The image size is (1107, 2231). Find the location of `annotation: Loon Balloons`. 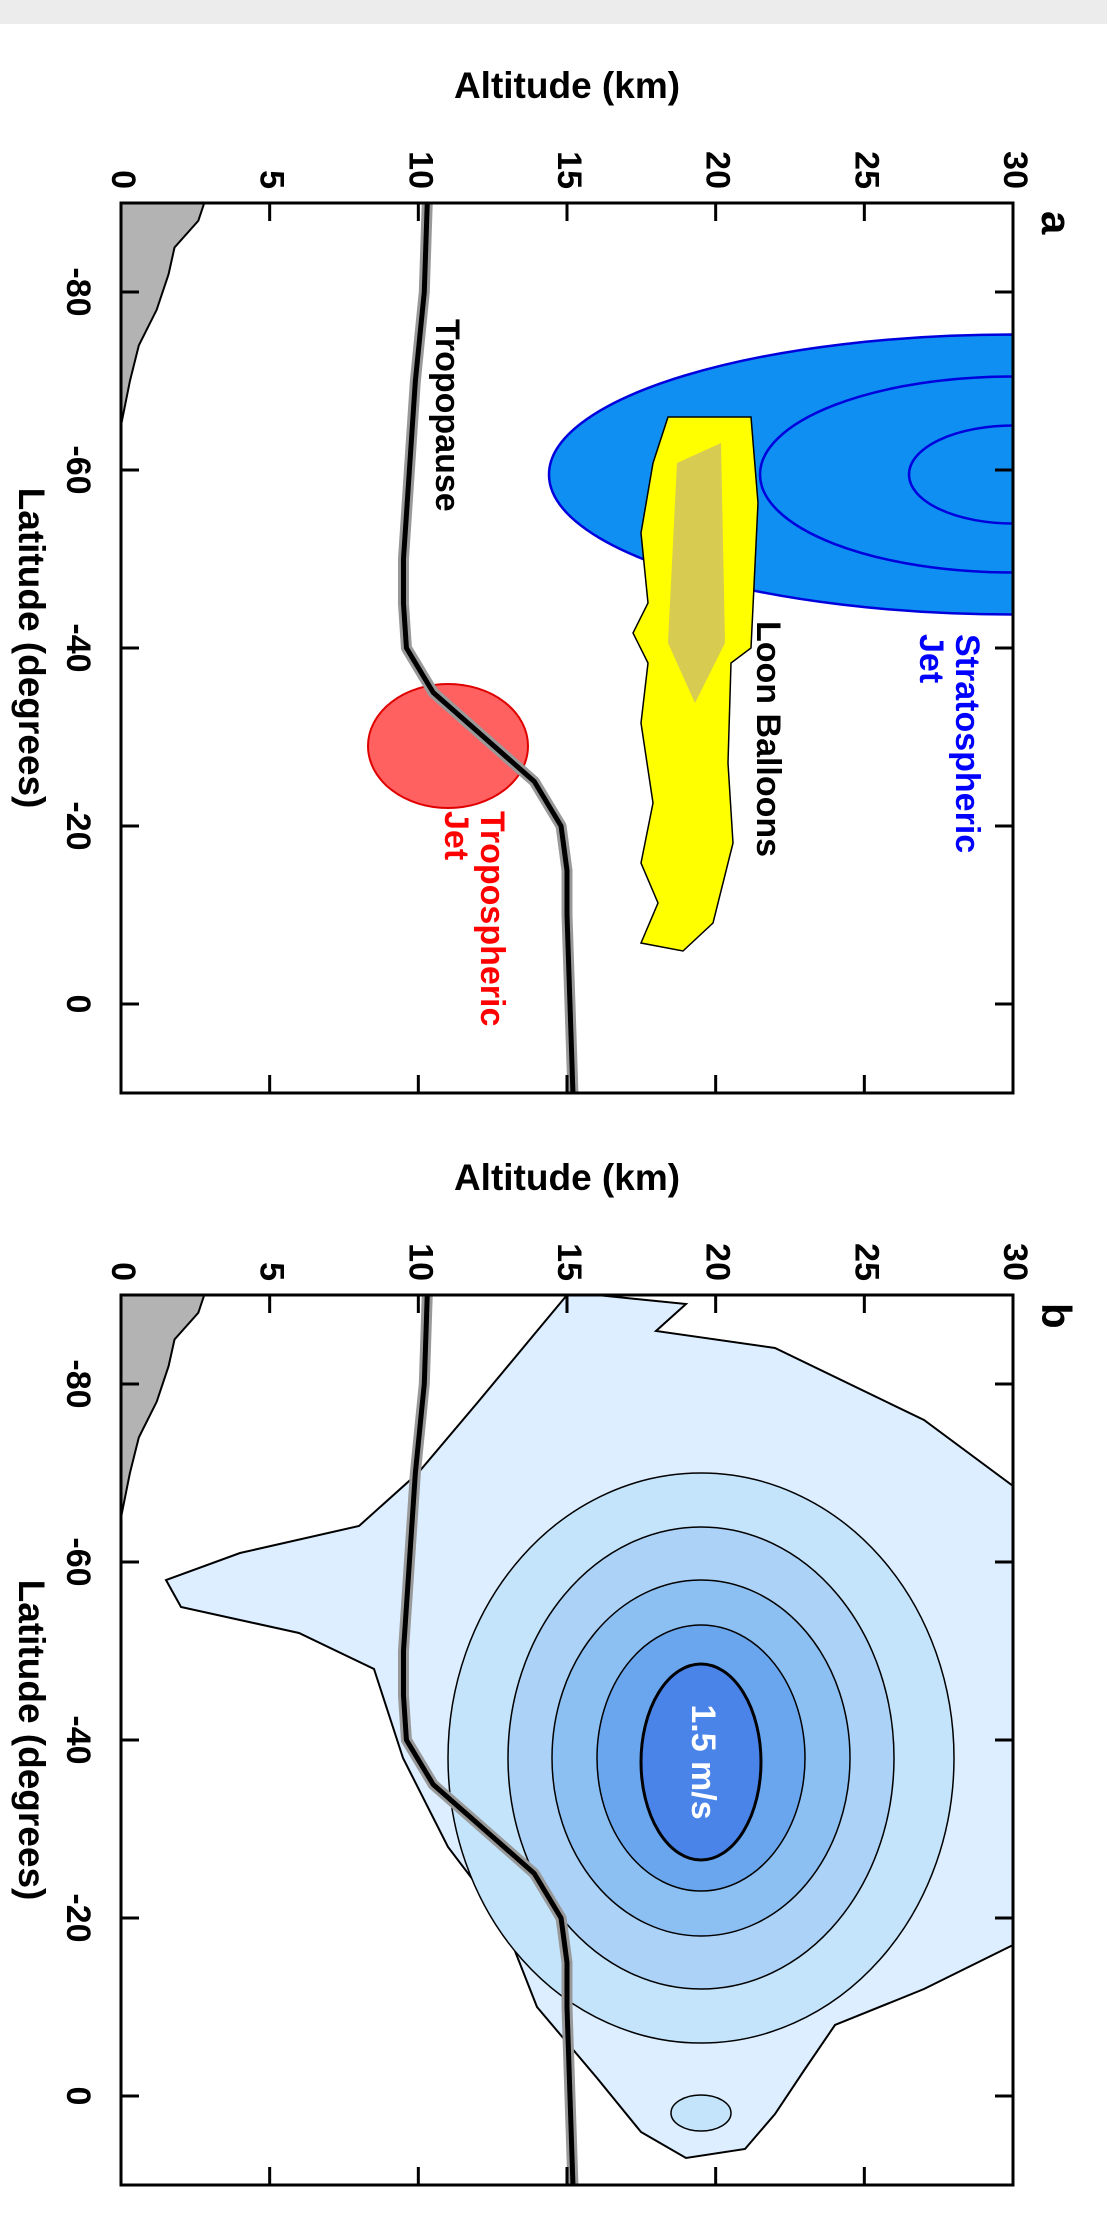

annotation: Loon Balloons is located at coordinates (768, 739).